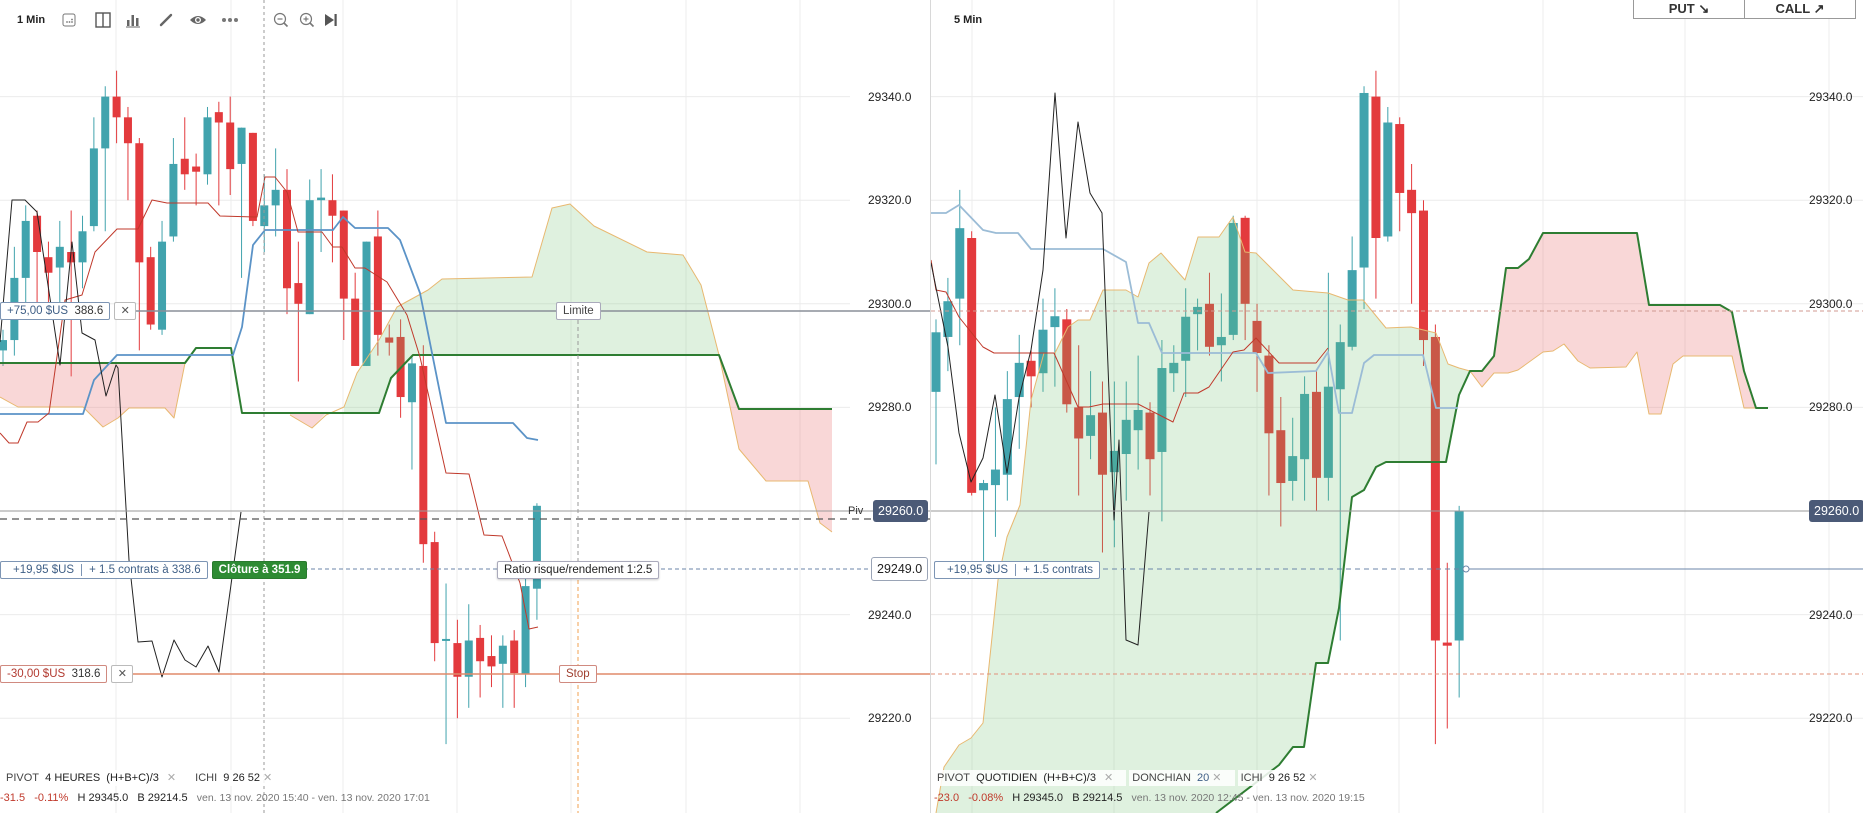 The width and height of the screenshot is (1863, 813). What do you see at coordinates (307, 20) in the screenshot?
I see `zoom-in-icon` at bounding box center [307, 20].